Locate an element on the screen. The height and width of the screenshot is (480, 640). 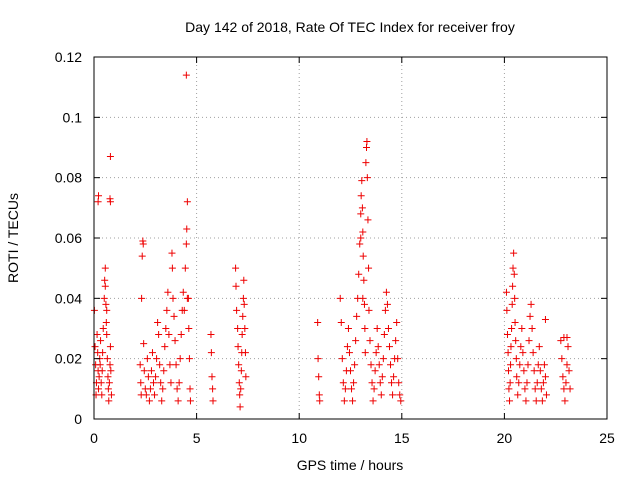
y-tick-label: 0.08 is located at coordinates (68, 178).